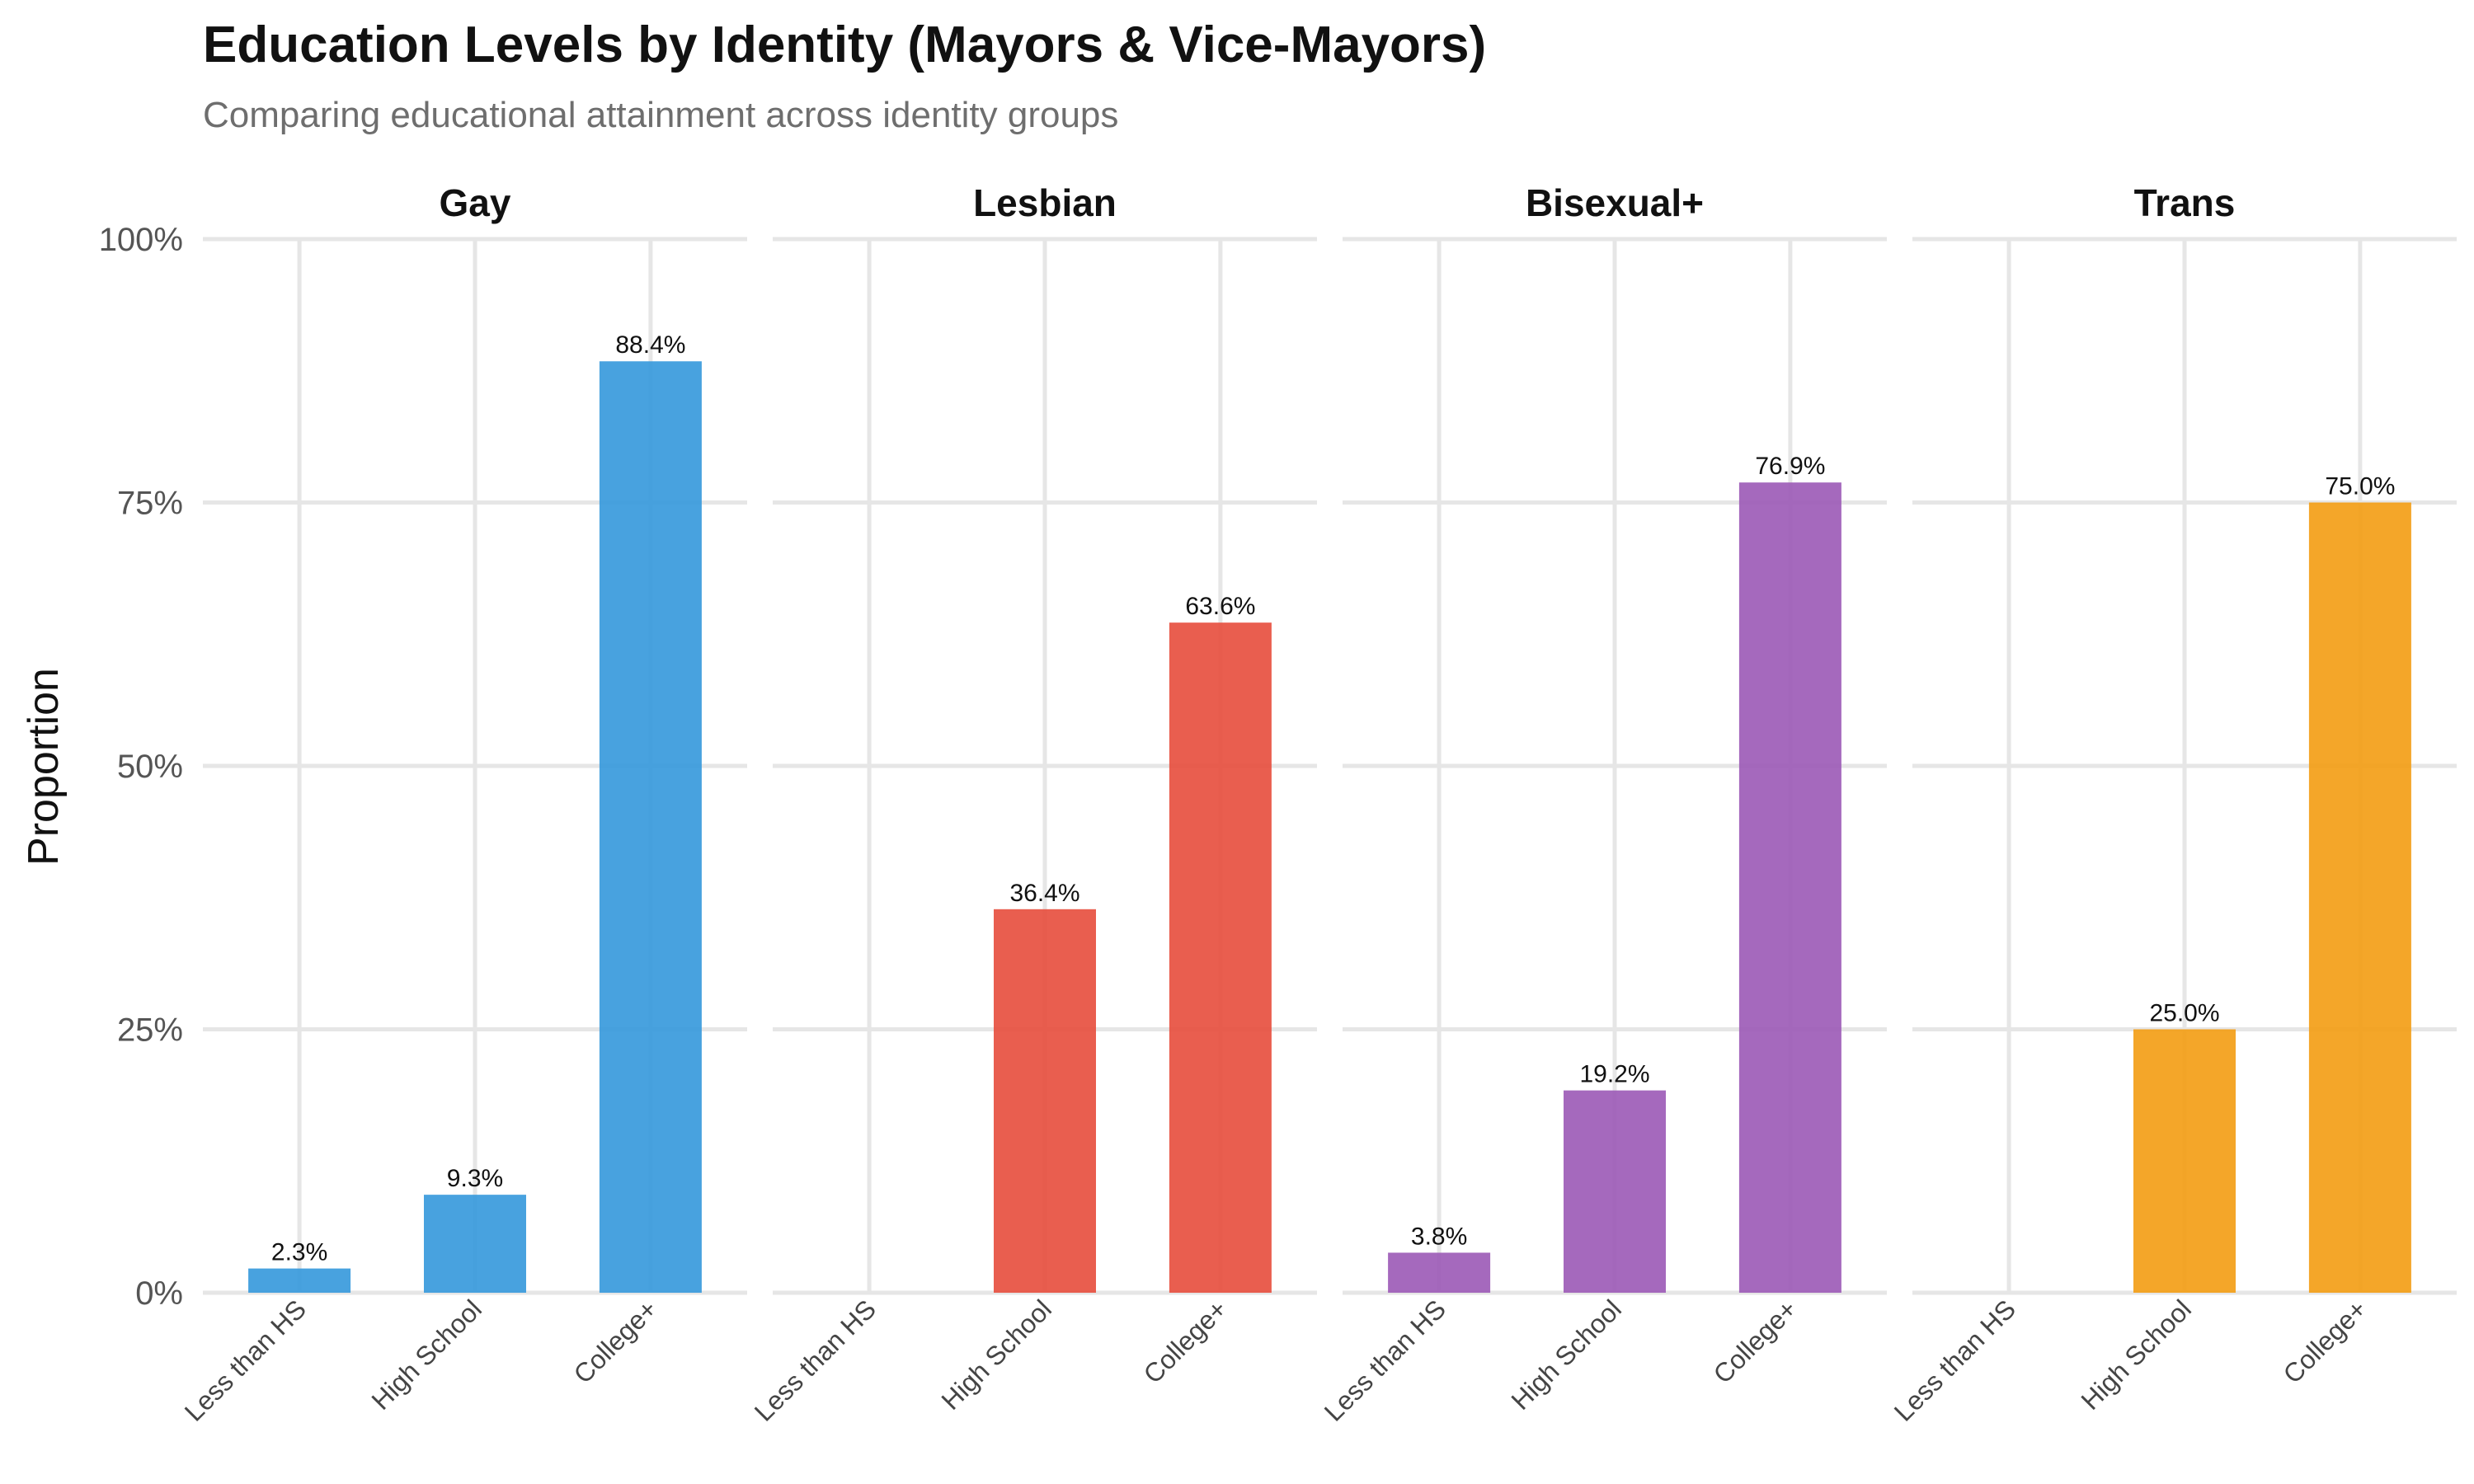  I want to click on bar-gay-less-than-hs, so click(299, 1280).